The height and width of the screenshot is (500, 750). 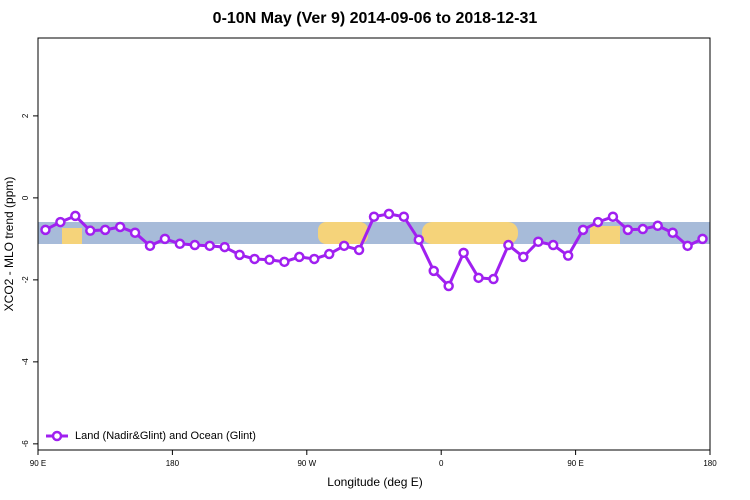 What do you see at coordinates (165, 436) in the screenshot?
I see `legend-label: Land (Nadir&Glint) and Ocean (Glint)` at bounding box center [165, 436].